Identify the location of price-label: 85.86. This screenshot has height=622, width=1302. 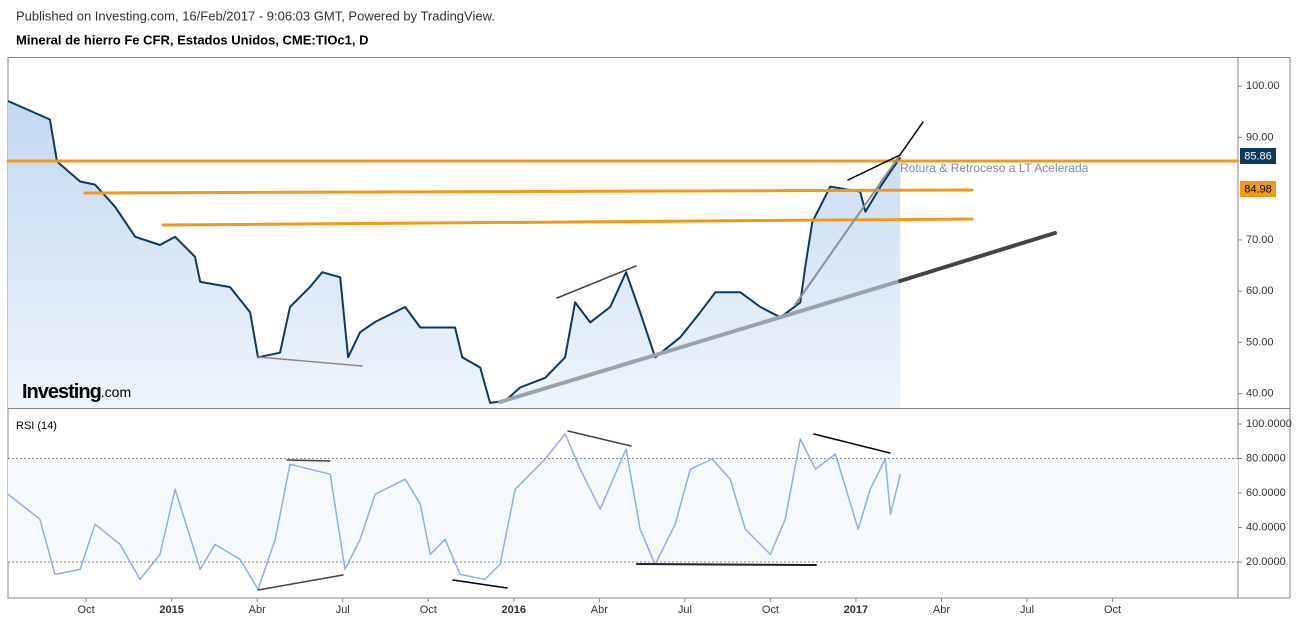
(1258, 156).